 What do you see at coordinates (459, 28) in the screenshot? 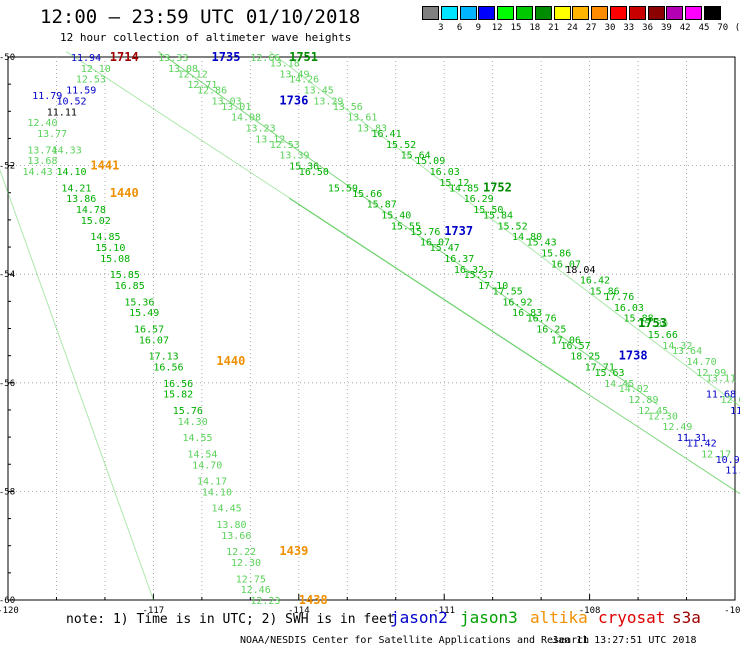
I see `color-scale-tick: 6` at bounding box center [459, 28].